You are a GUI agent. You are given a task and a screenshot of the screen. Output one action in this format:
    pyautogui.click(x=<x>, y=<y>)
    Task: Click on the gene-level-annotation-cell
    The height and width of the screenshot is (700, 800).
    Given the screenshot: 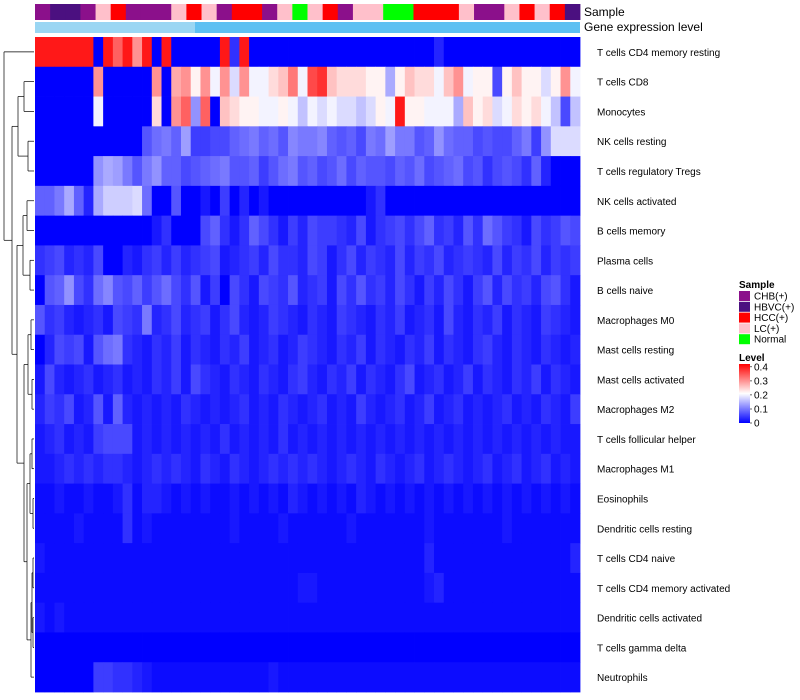 What is the action you would take?
    pyautogui.click(x=387, y=27)
    